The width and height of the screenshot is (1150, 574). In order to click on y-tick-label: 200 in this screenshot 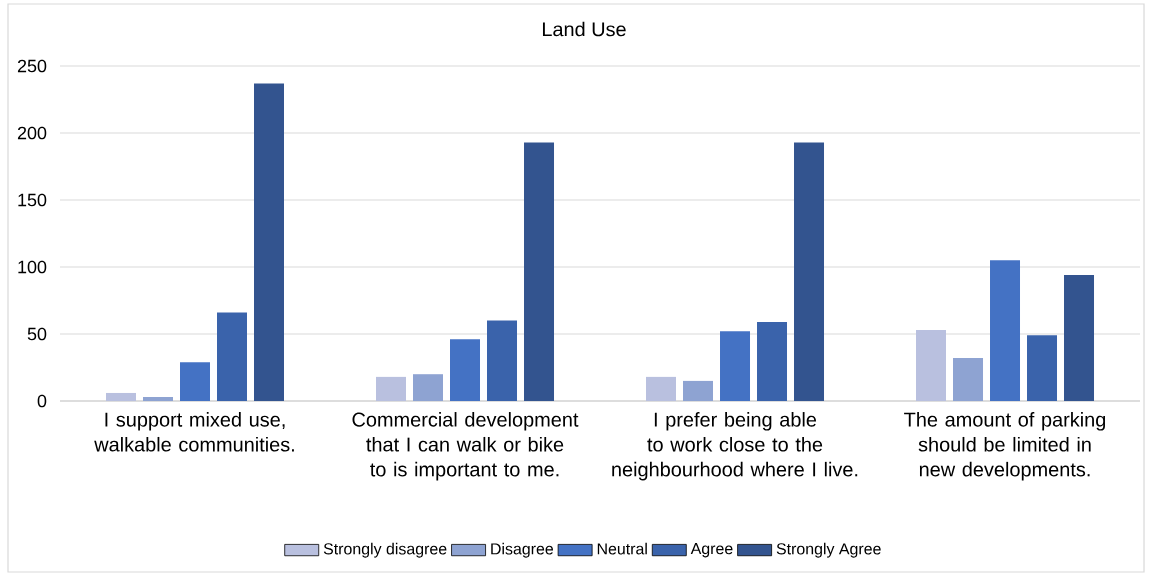, I will do `click(32, 133)`.